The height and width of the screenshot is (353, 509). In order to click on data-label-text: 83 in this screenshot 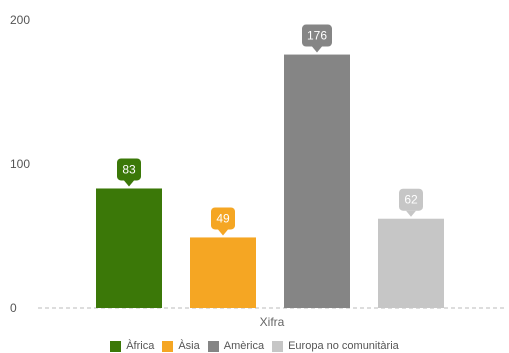, I will do `click(129, 169)`.